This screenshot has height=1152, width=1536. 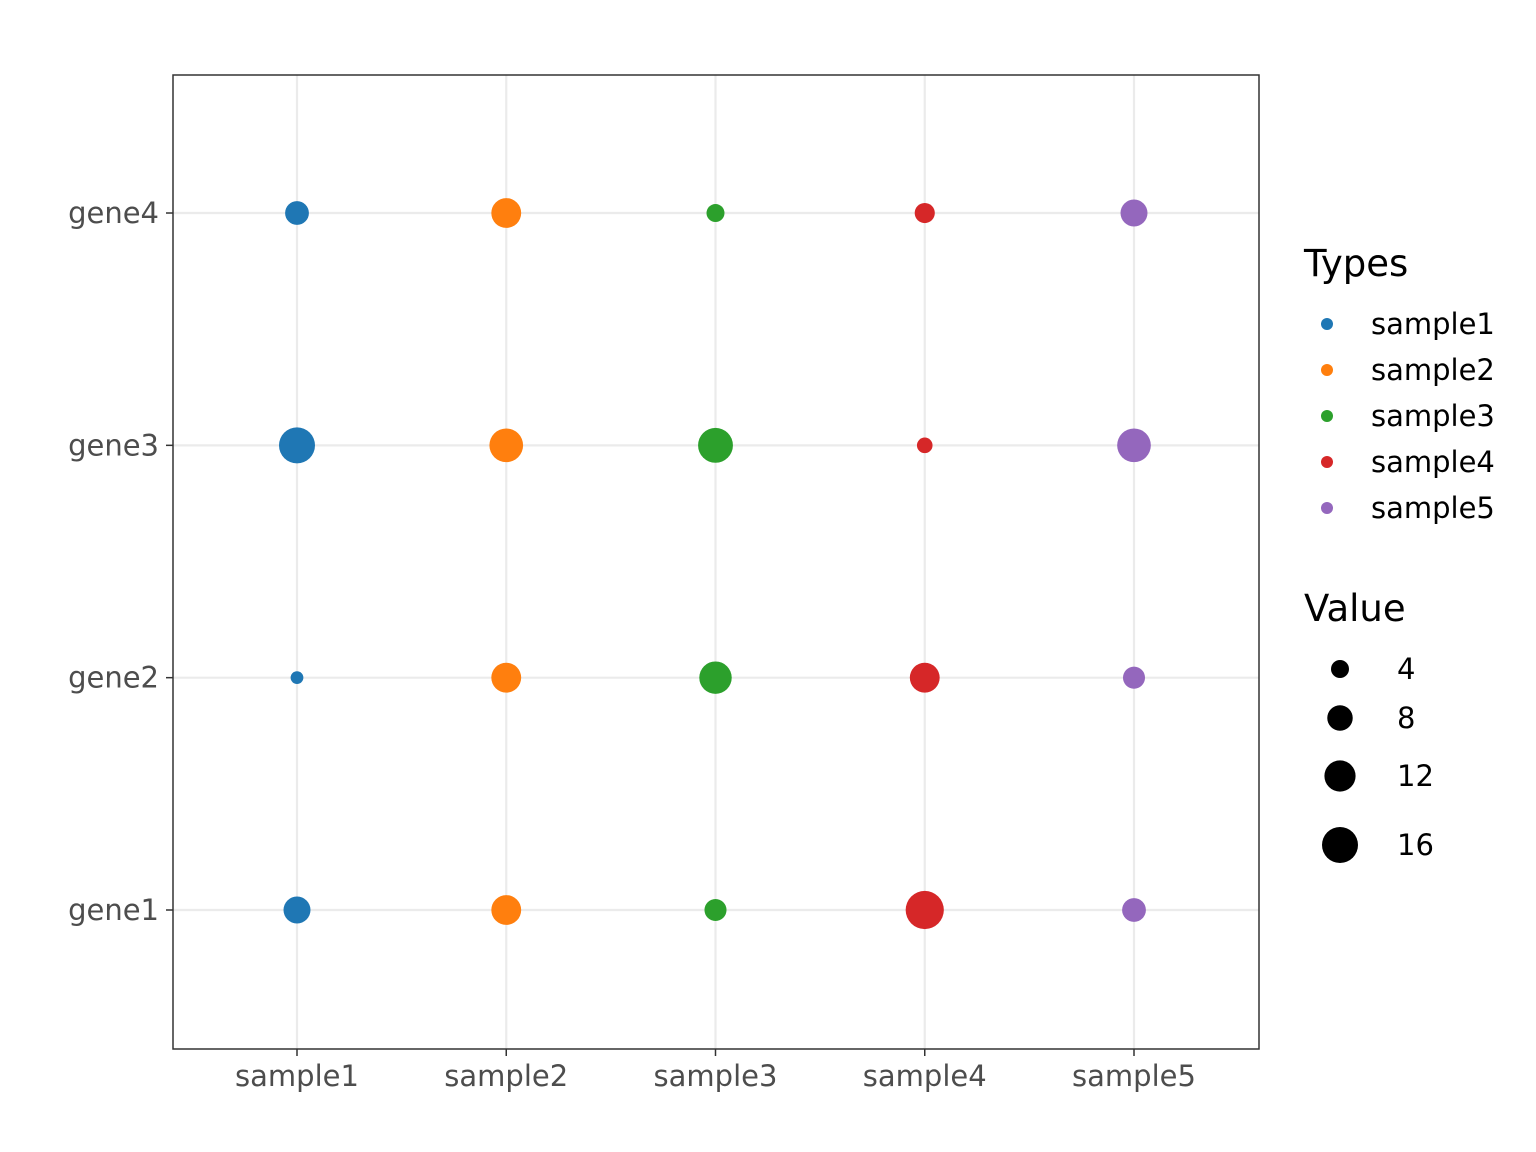 What do you see at coordinates (1433, 324) in the screenshot?
I see `legend-color-label: sample1` at bounding box center [1433, 324].